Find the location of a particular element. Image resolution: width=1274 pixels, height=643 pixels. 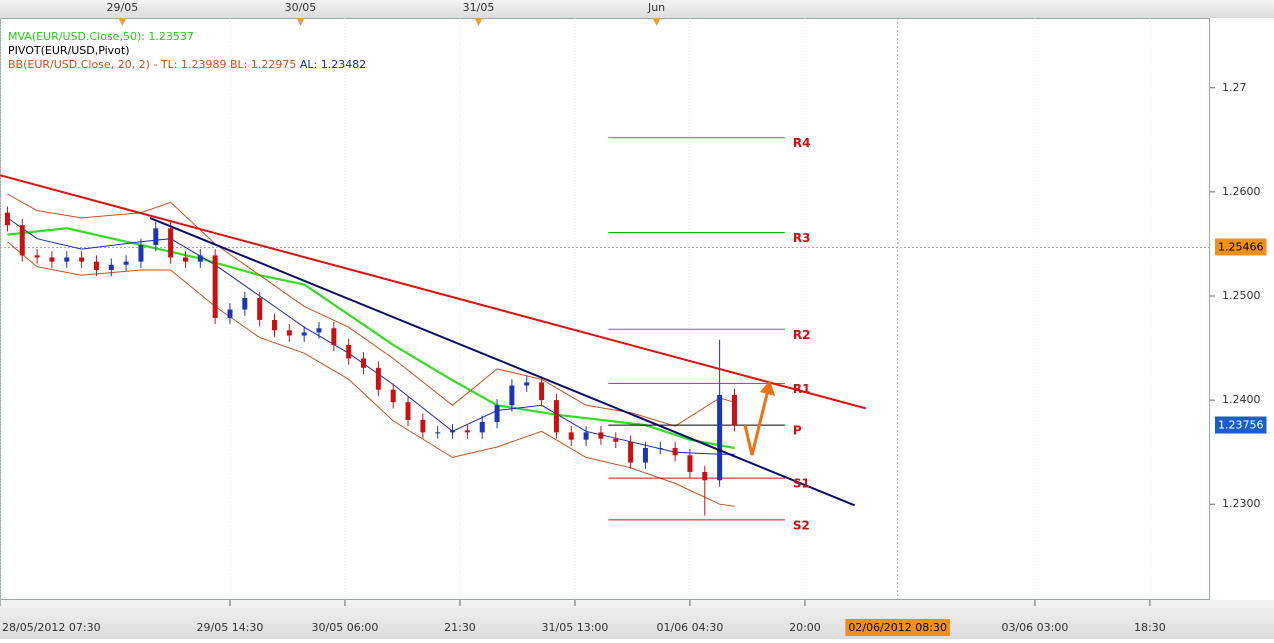

pivot-label: R4 is located at coordinates (802, 143).